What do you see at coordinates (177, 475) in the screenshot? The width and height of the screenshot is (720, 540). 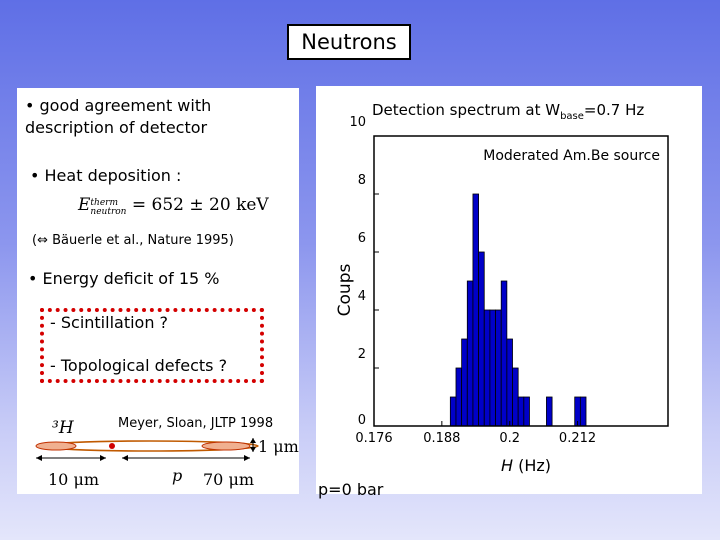 I see `proton-label: p` at bounding box center [177, 475].